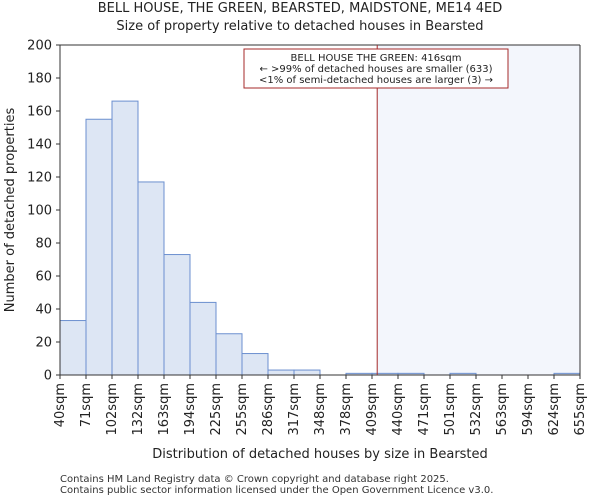  I want to click on y-tick-label-120: 120, so click(39, 178).